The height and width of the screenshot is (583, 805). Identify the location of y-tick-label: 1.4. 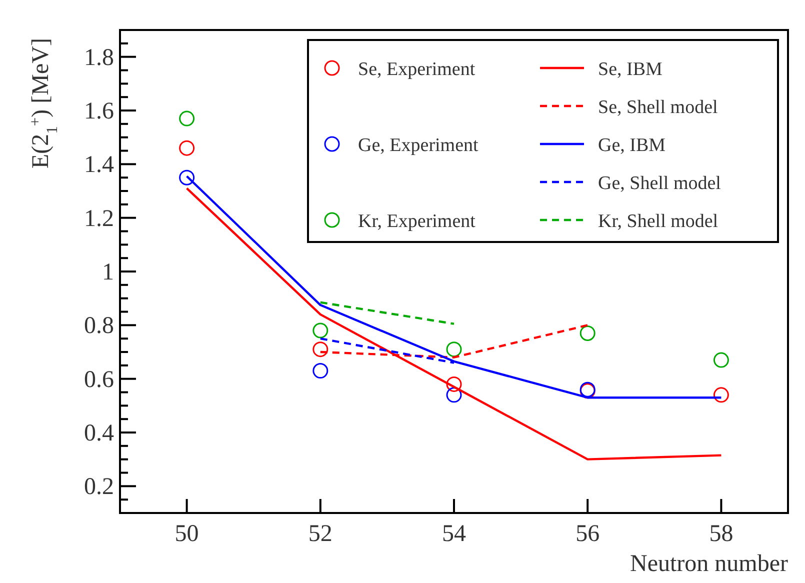
(99, 165).